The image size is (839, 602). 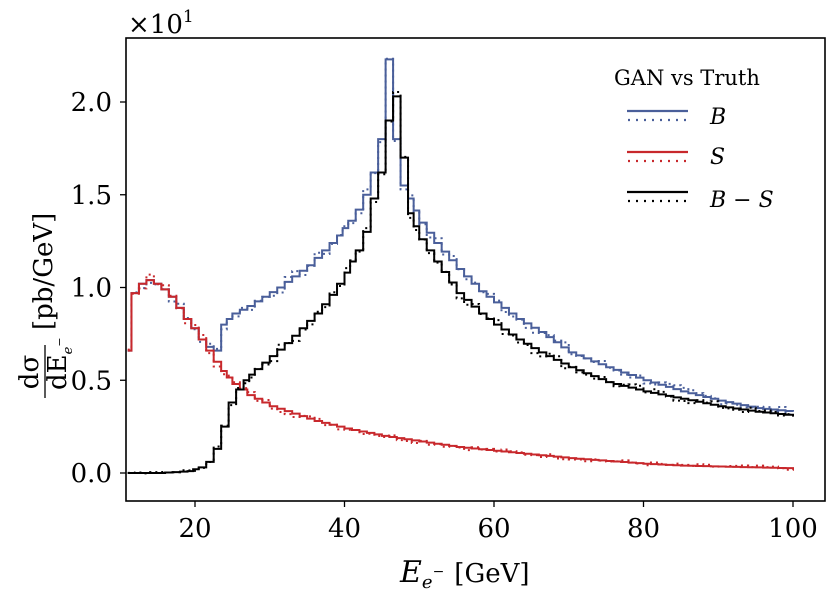 What do you see at coordinates (44, 271) in the screenshot?
I see `y-label-unit: [pb/GeV]` at bounding box center [44, 271].